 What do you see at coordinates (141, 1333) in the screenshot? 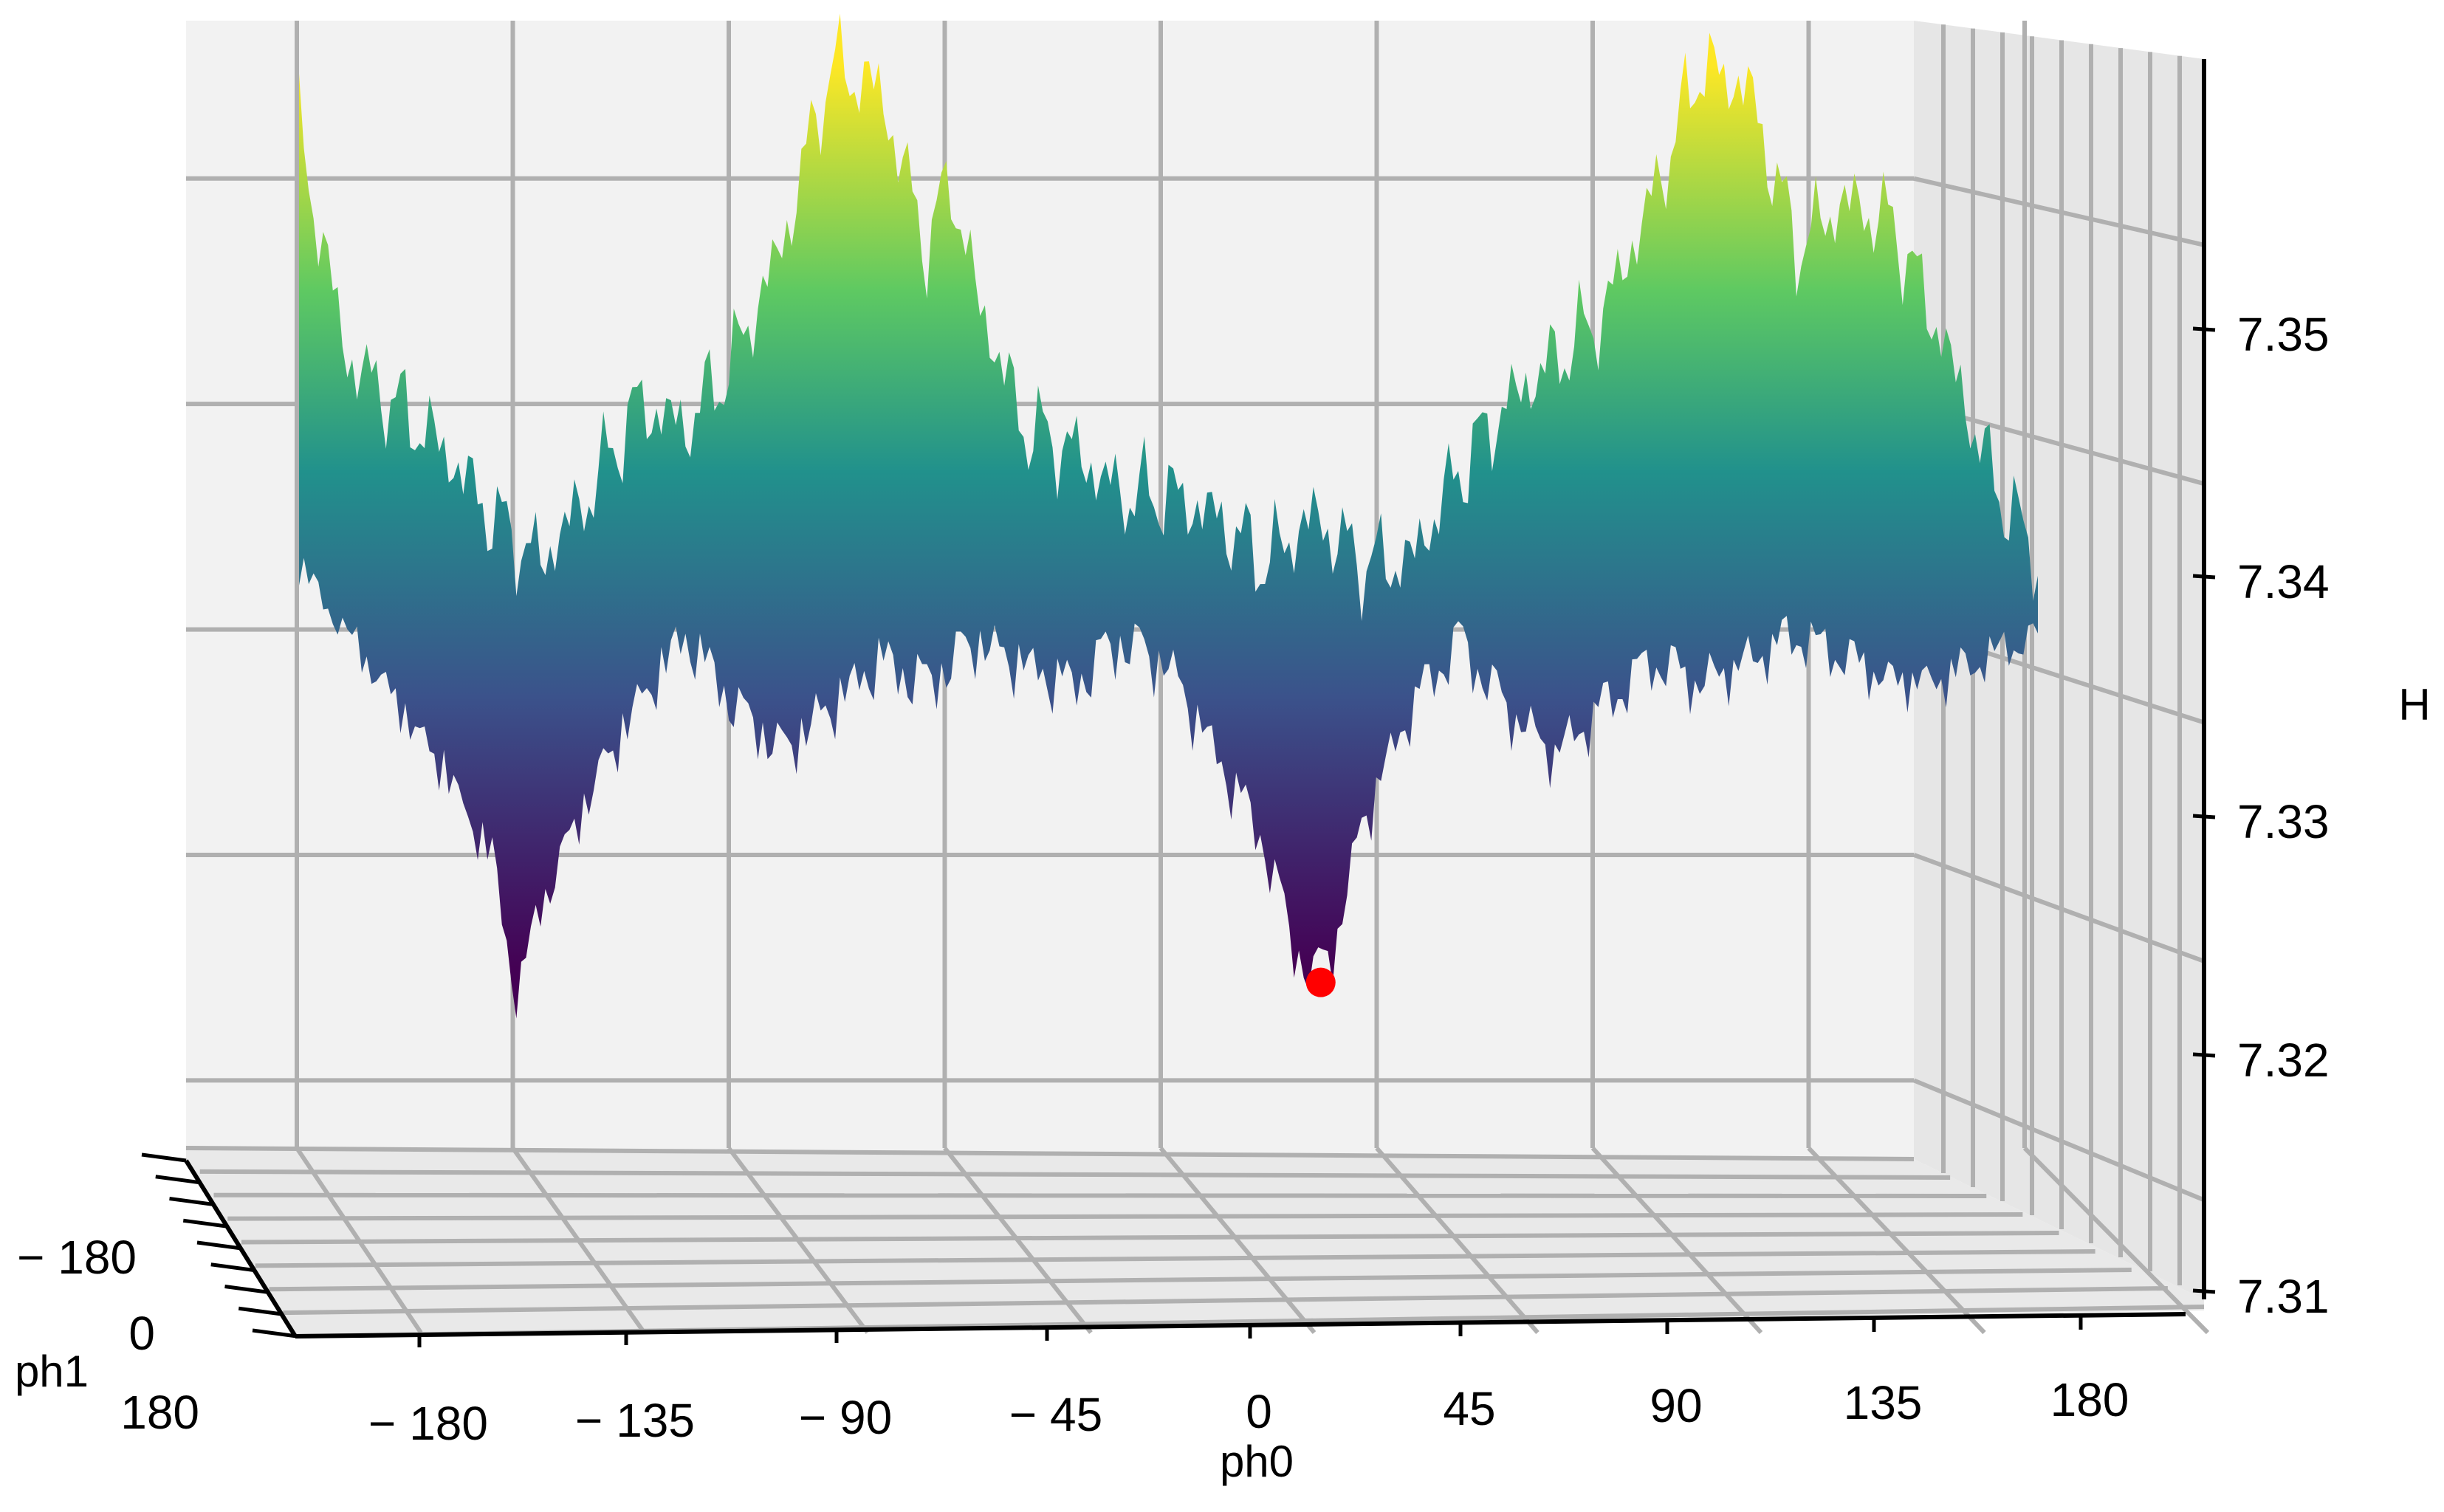
I see `ph1-tick-label-1: 0` at bounding box center [141, 1333].